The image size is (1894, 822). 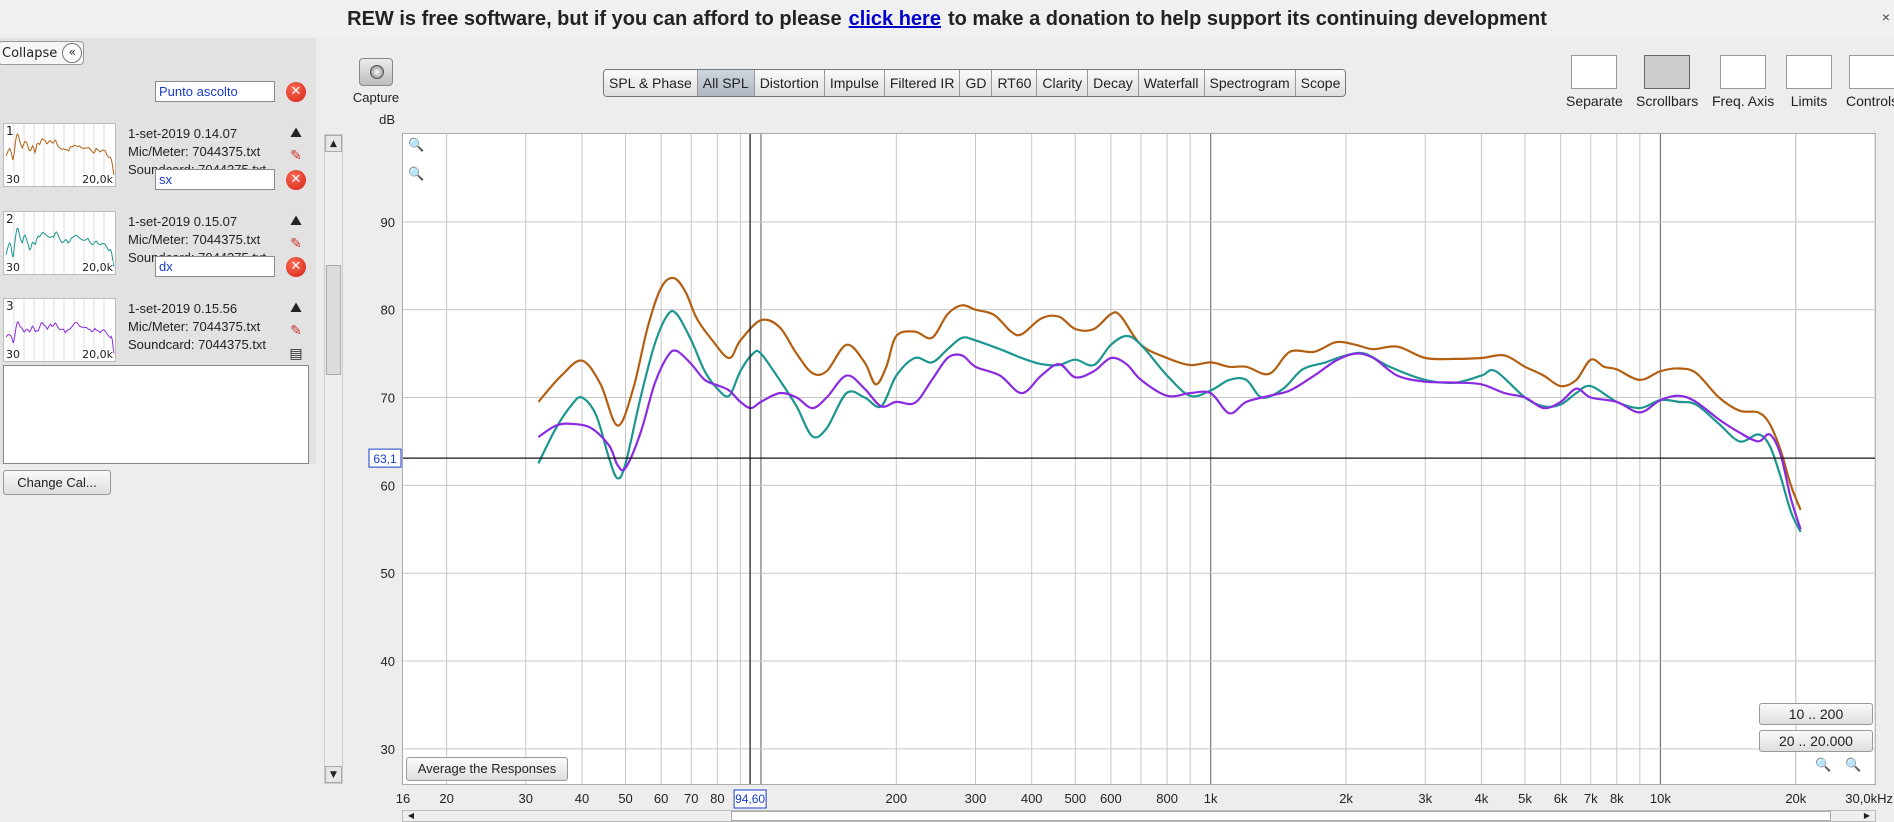 What do you see at coordinates (388, 573) in the screenshot?
I see `y-tick-label: 50` at bounding box center [388, 573].